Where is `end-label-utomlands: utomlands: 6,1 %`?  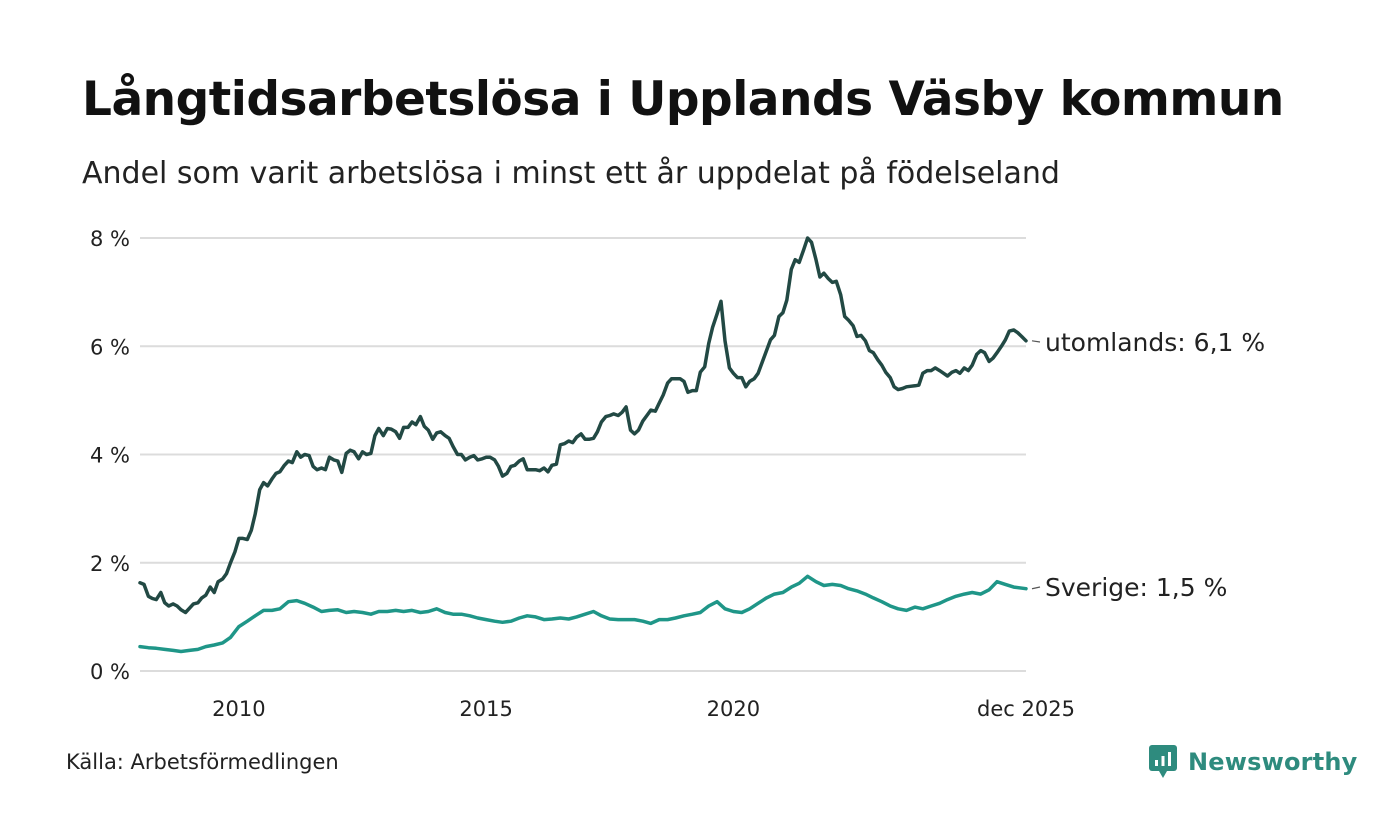 end-label-utomlands: utomlands: 6,1 % is located at coordinates (1155, 342).